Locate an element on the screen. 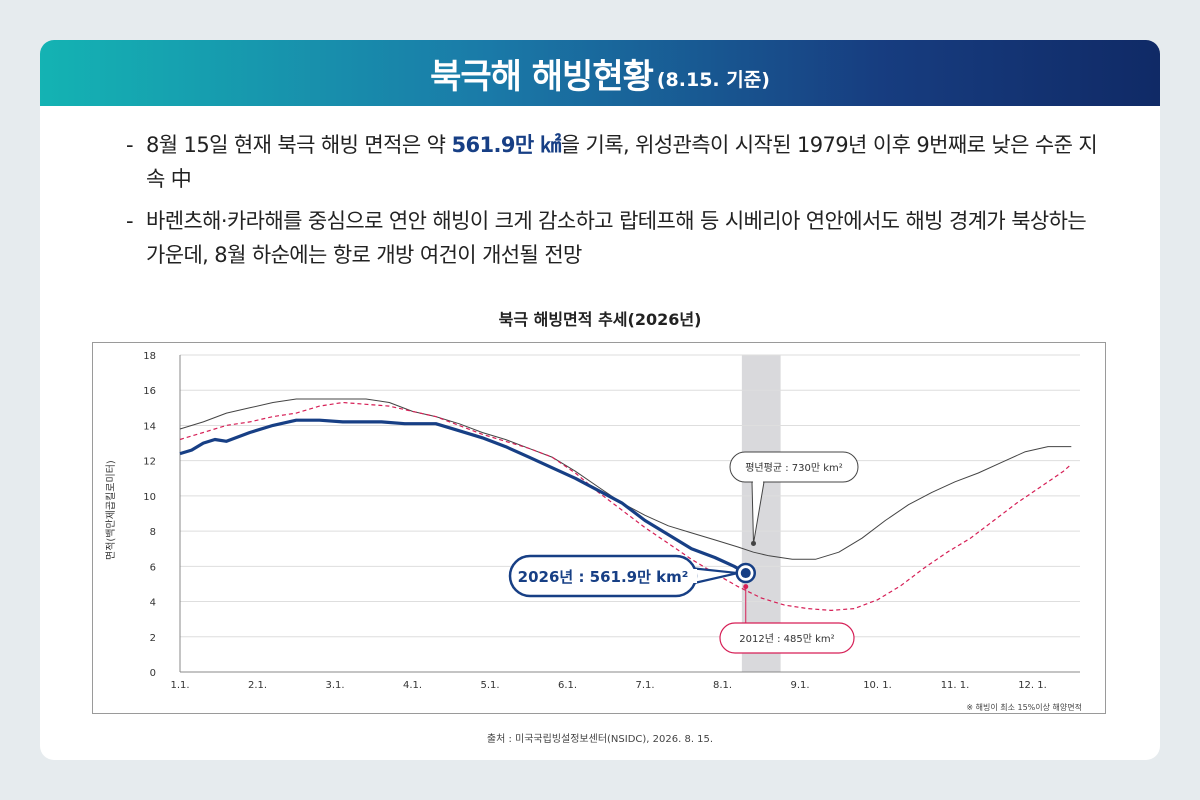 The height and width of the screenshot is (800, 1200). y-tick-label: 18 is located at coordinates (149, 356).